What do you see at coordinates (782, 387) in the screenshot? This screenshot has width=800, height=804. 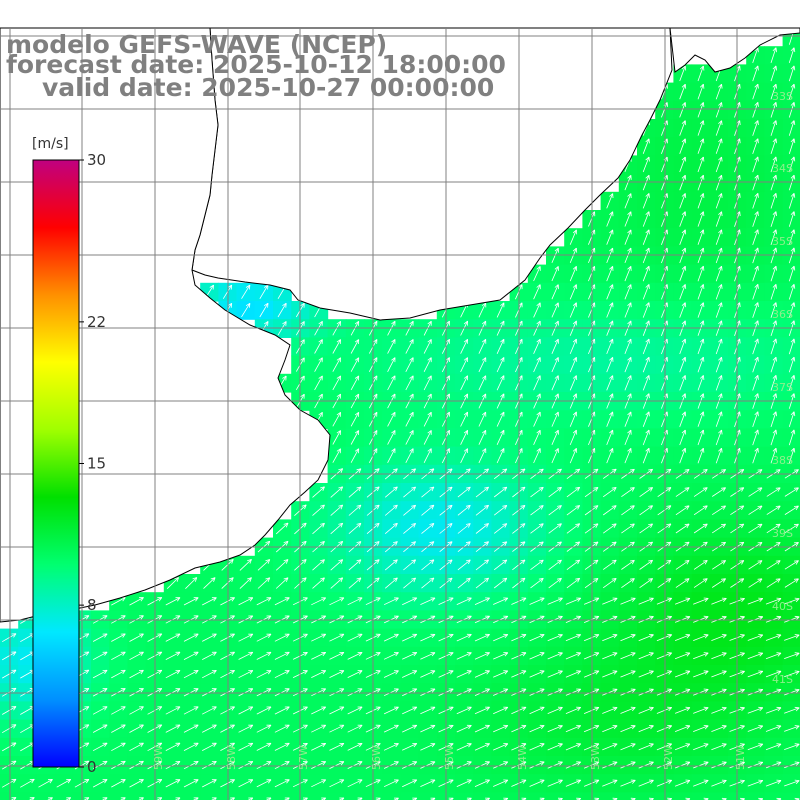 I see `latitude-label: 37S` at bounding box center [782, 387].